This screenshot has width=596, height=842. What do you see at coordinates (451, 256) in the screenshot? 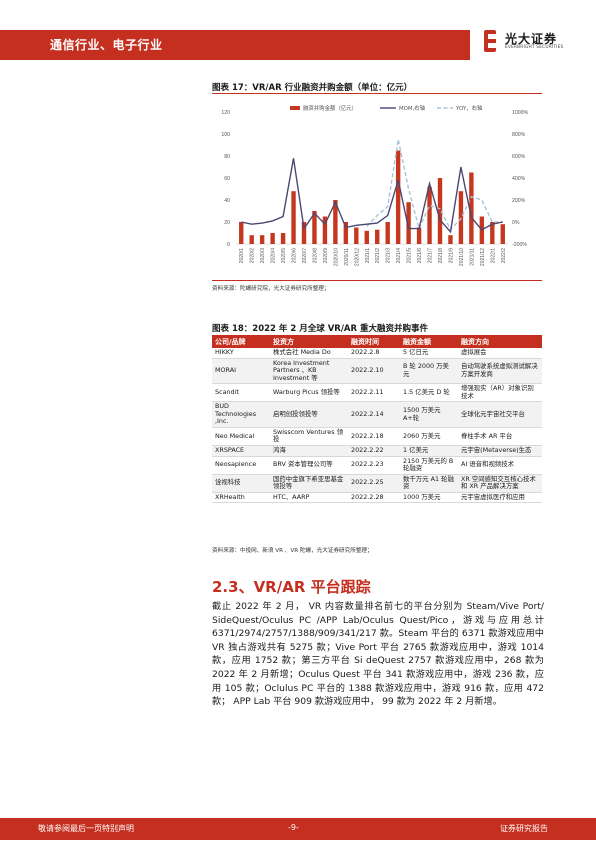
I see `x-tick-label: 2021/9` at bounding box center [451, 256].